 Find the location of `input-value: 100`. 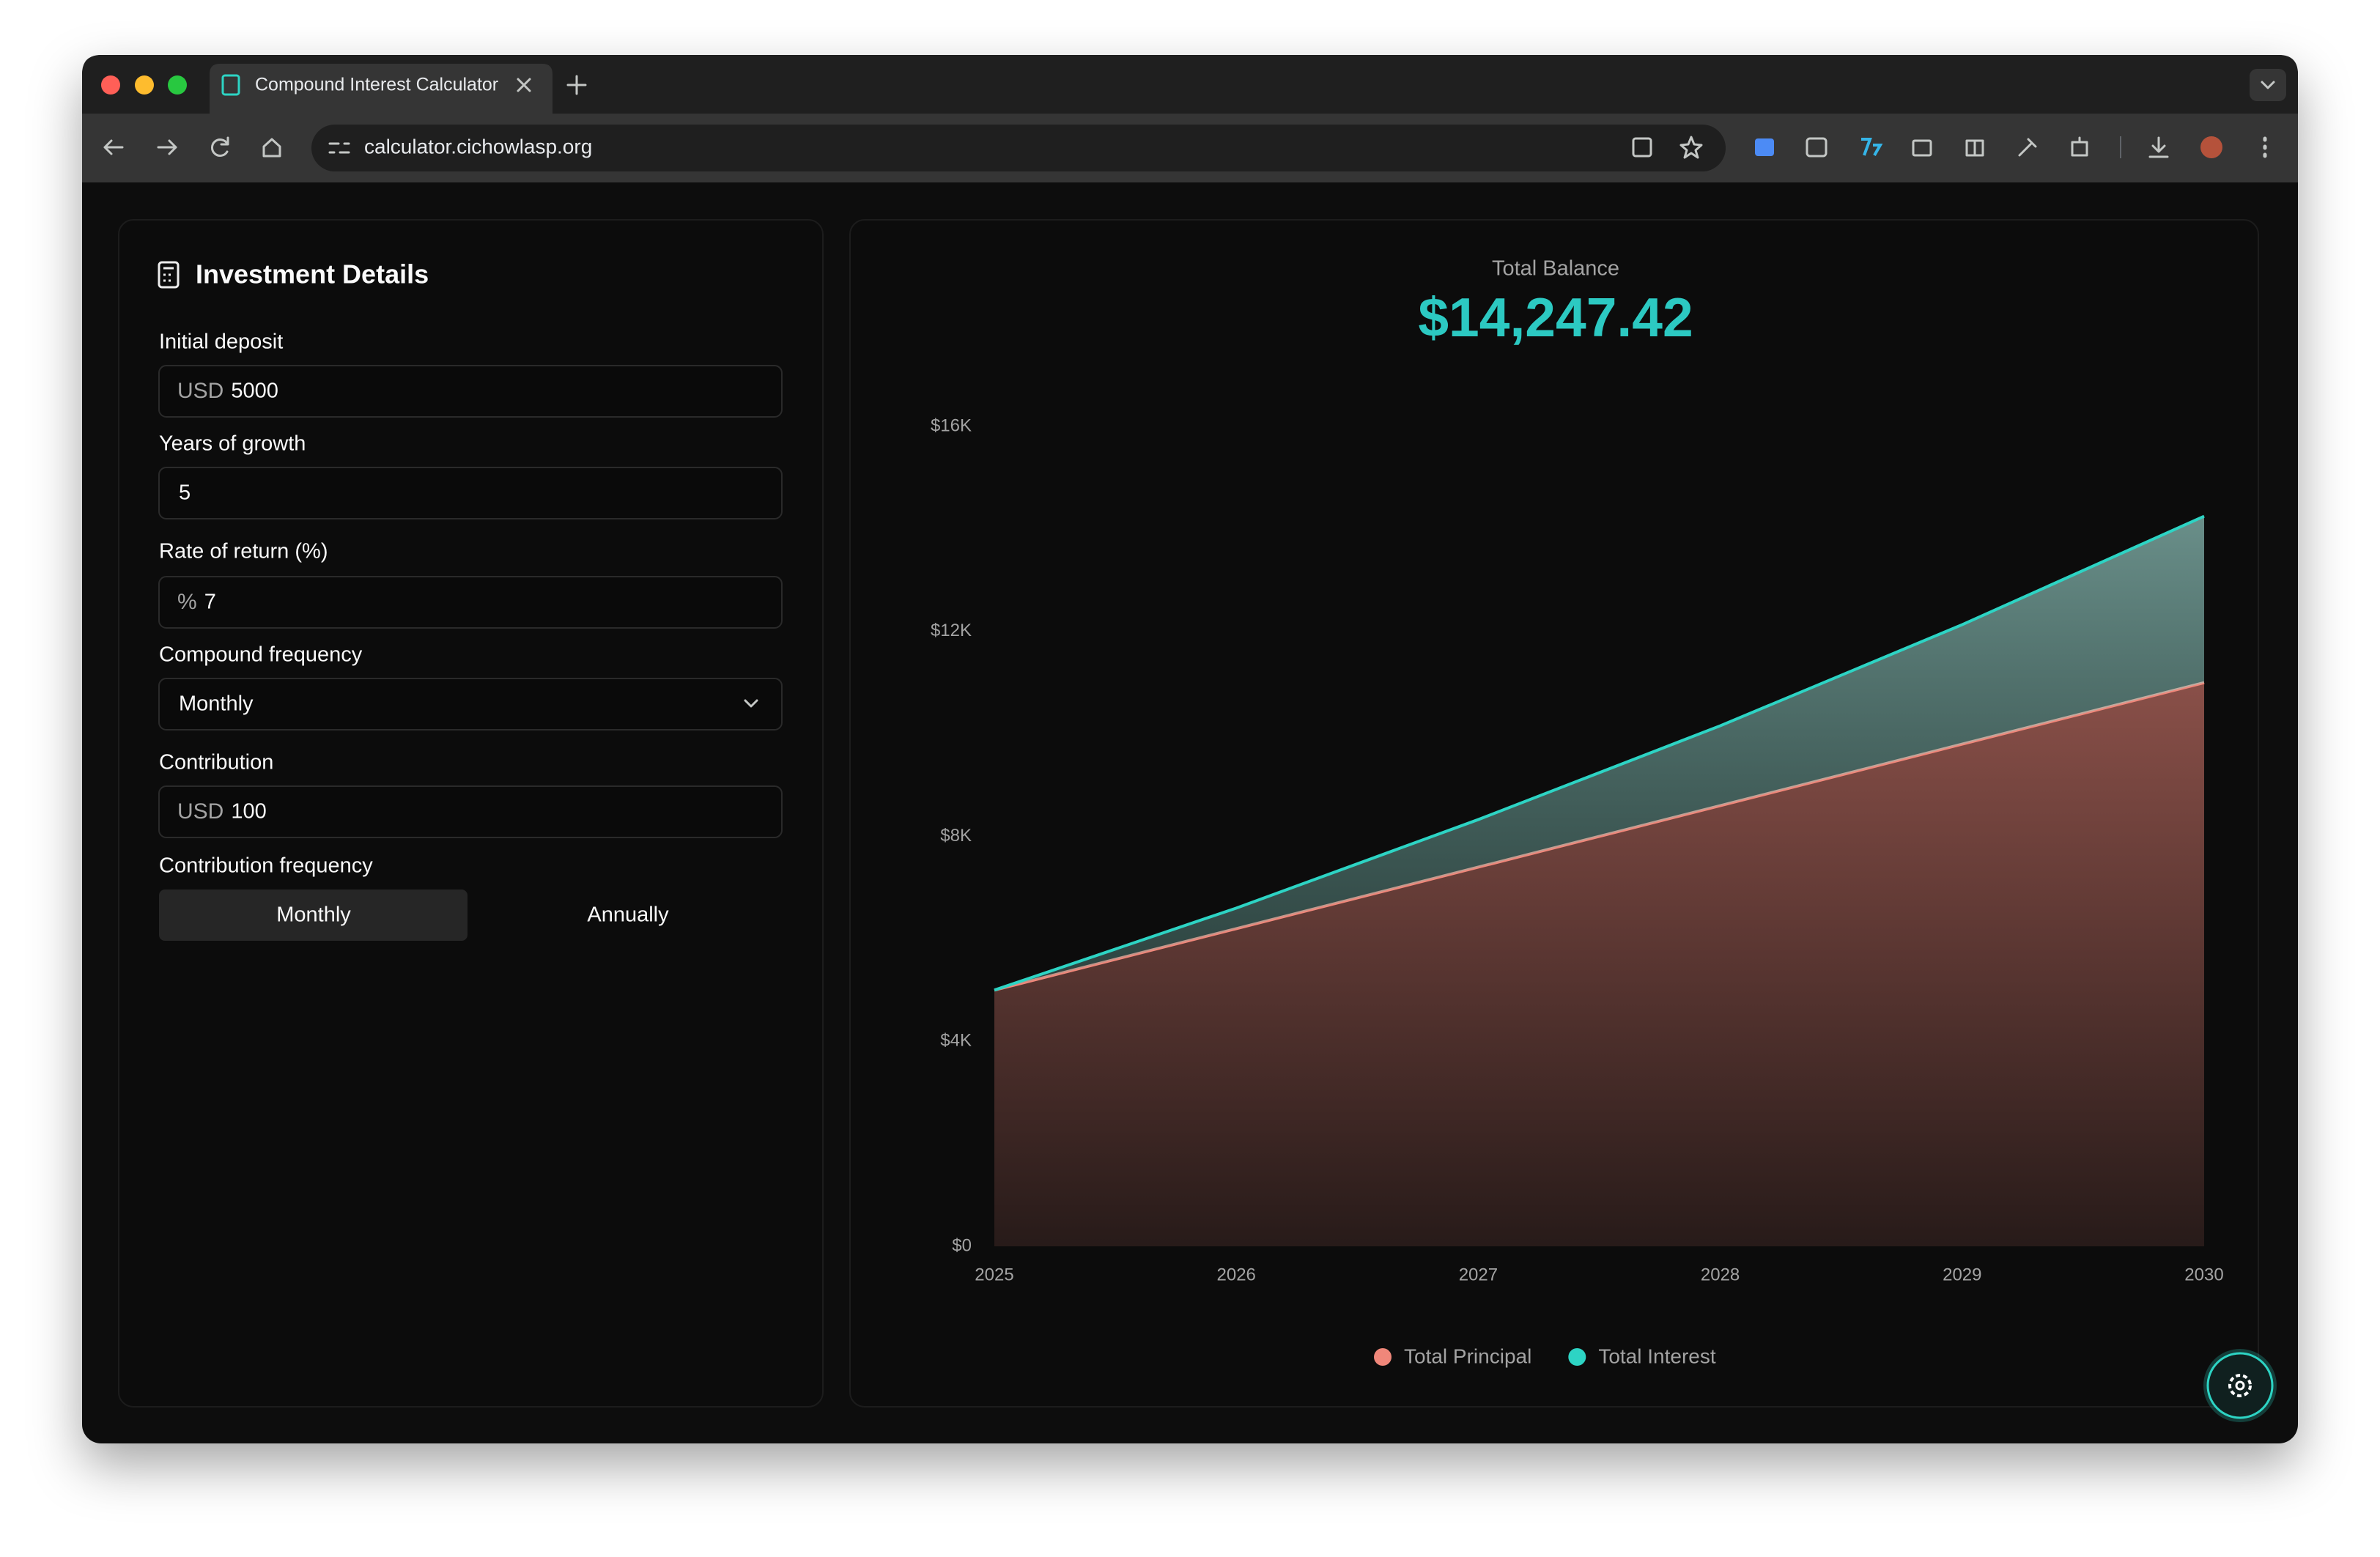

input-value: 100 is located at coordinates (248, 812).